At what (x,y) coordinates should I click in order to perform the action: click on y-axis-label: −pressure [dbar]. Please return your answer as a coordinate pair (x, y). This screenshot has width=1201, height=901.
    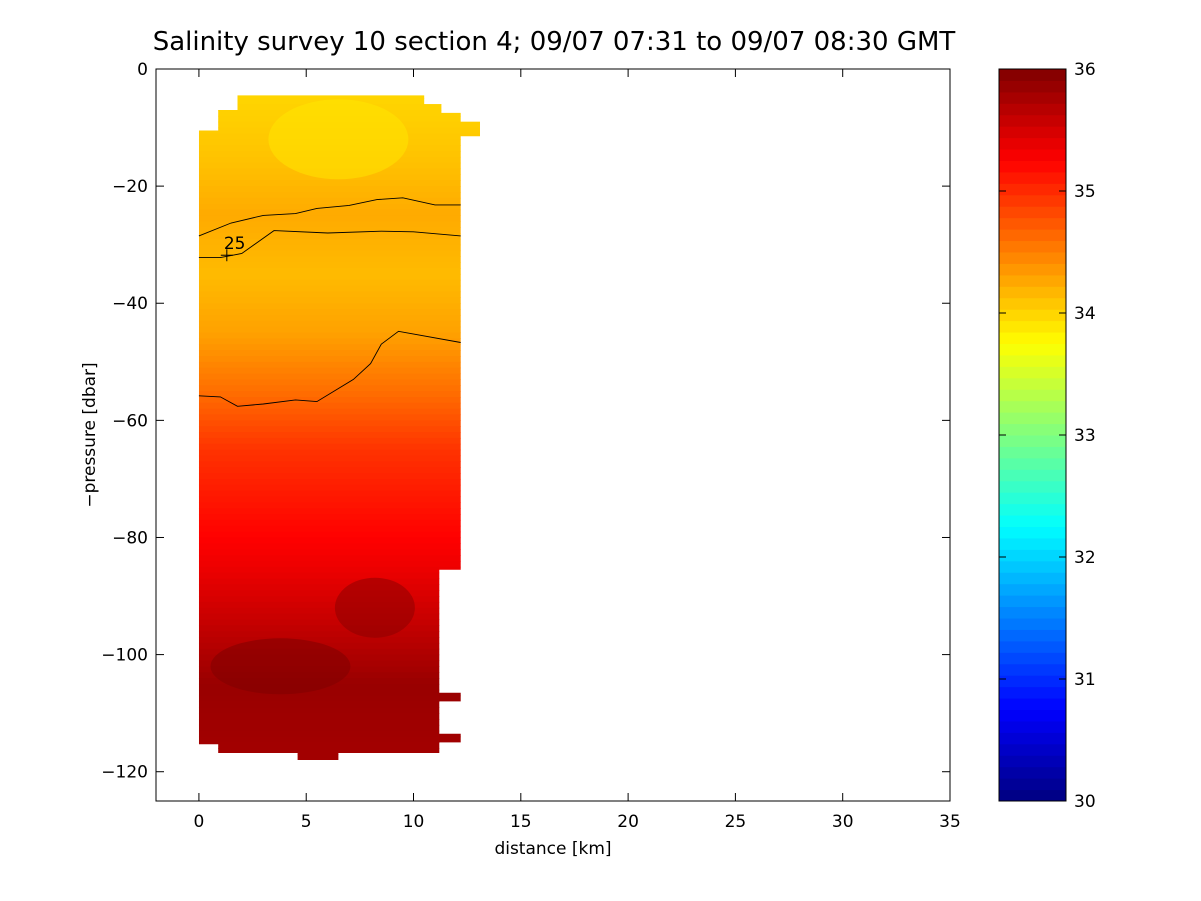
    Looking at the image, I should click on (90, 434).